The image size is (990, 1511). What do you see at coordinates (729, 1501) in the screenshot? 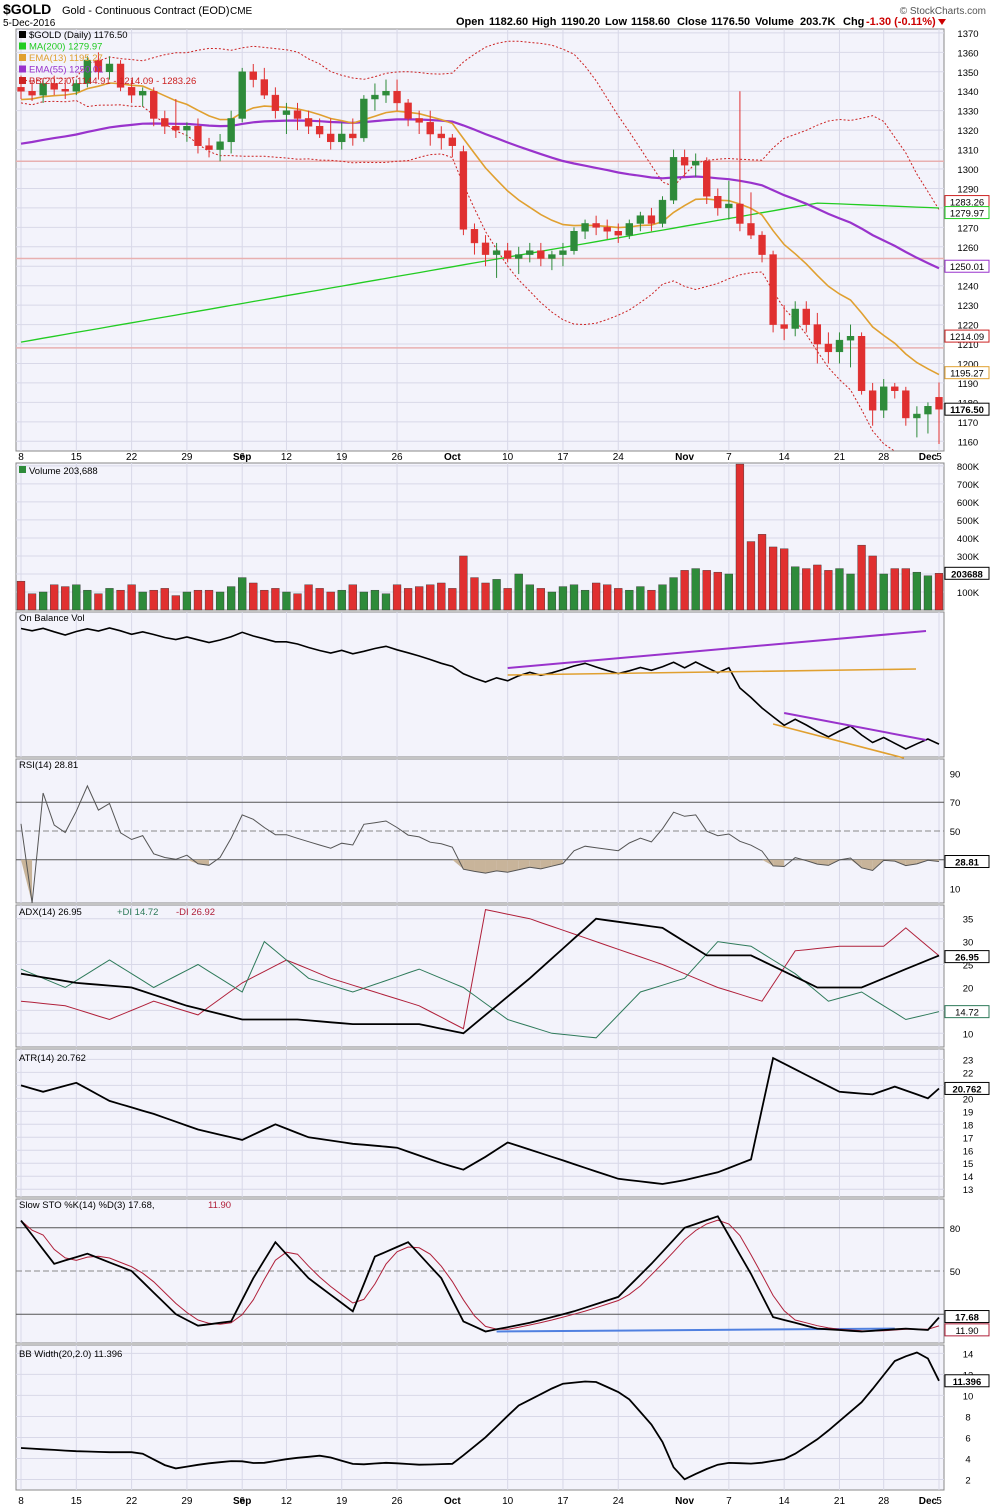
I see `x-tick-label-bottom: 7` at bounding box center [729, 1501].